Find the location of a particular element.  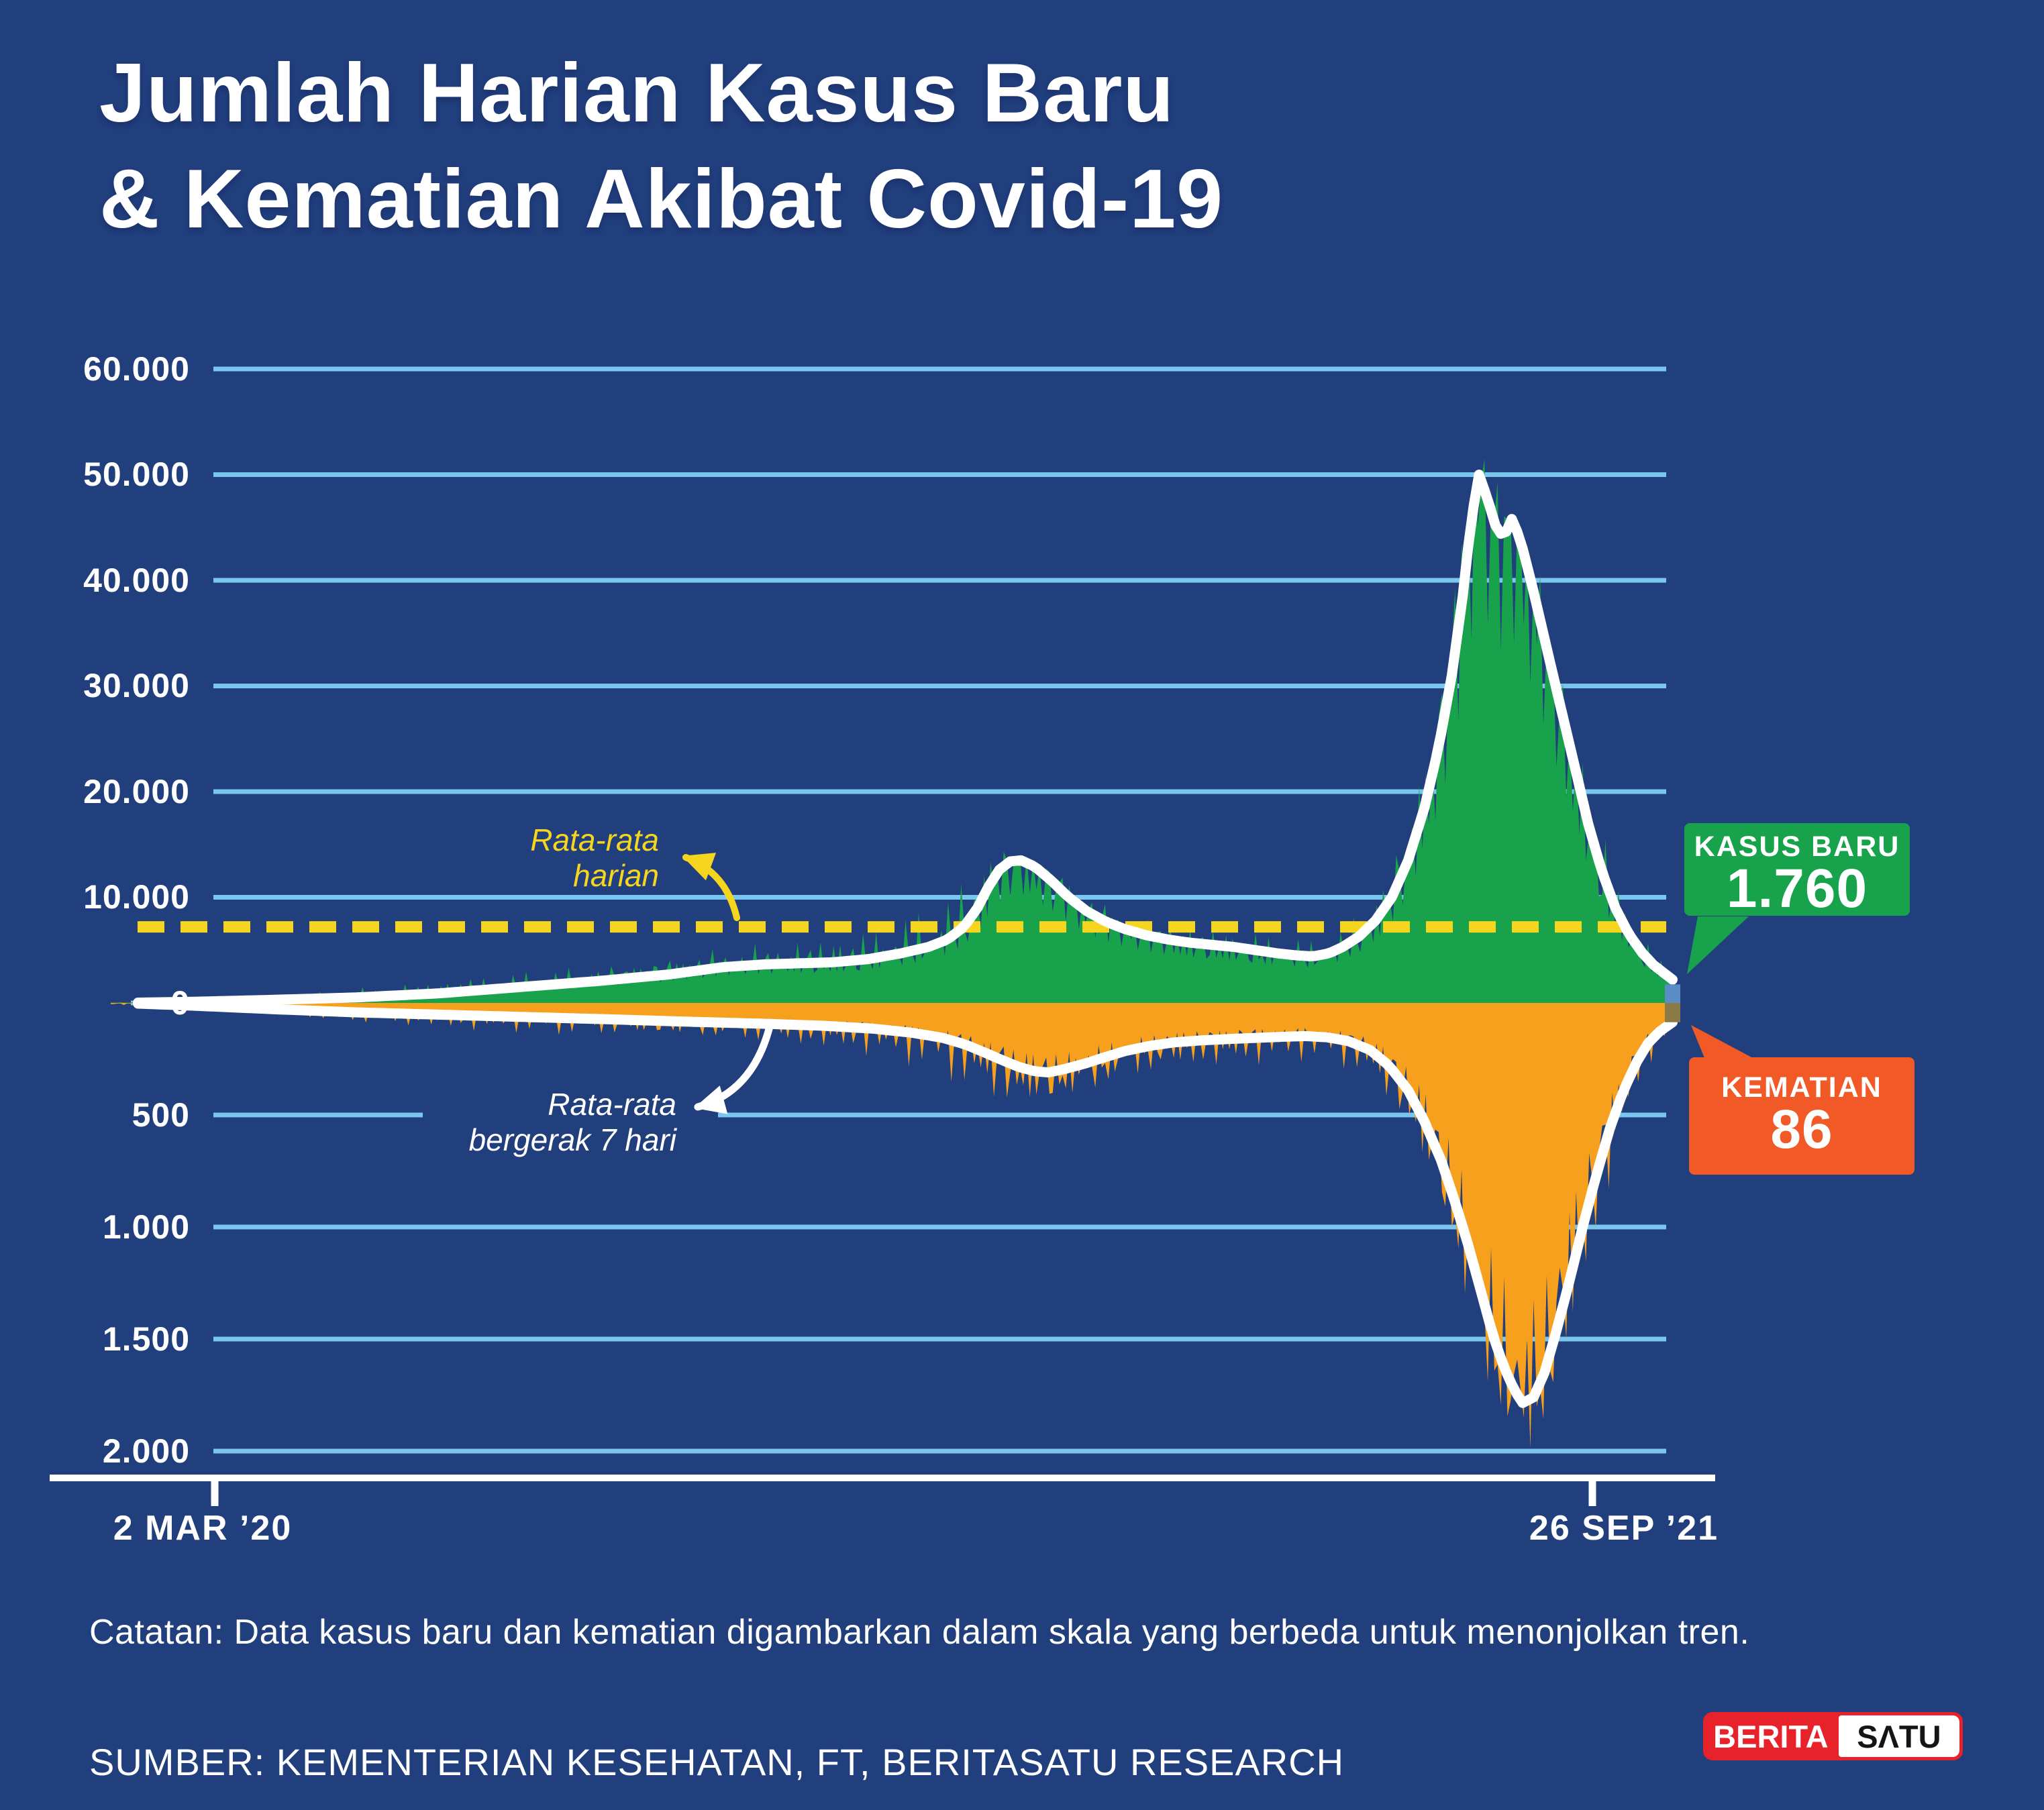

beritasatu-logo: BERITA SΛTU is located at coordinates (1833, 1736).